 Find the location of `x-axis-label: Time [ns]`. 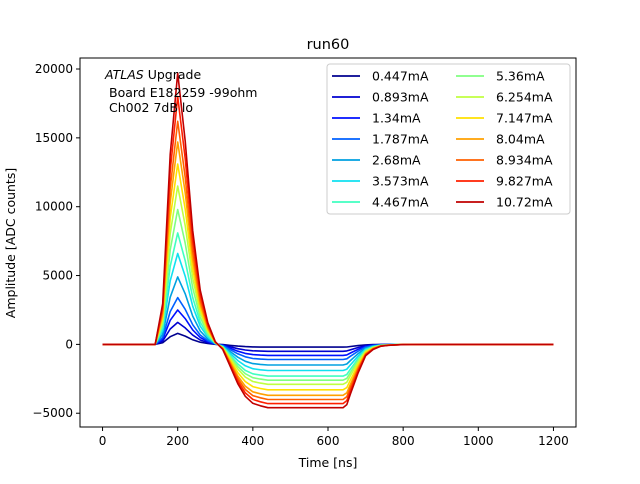

x-axis-label: Time [ns] is located at coordinates (328, 462).